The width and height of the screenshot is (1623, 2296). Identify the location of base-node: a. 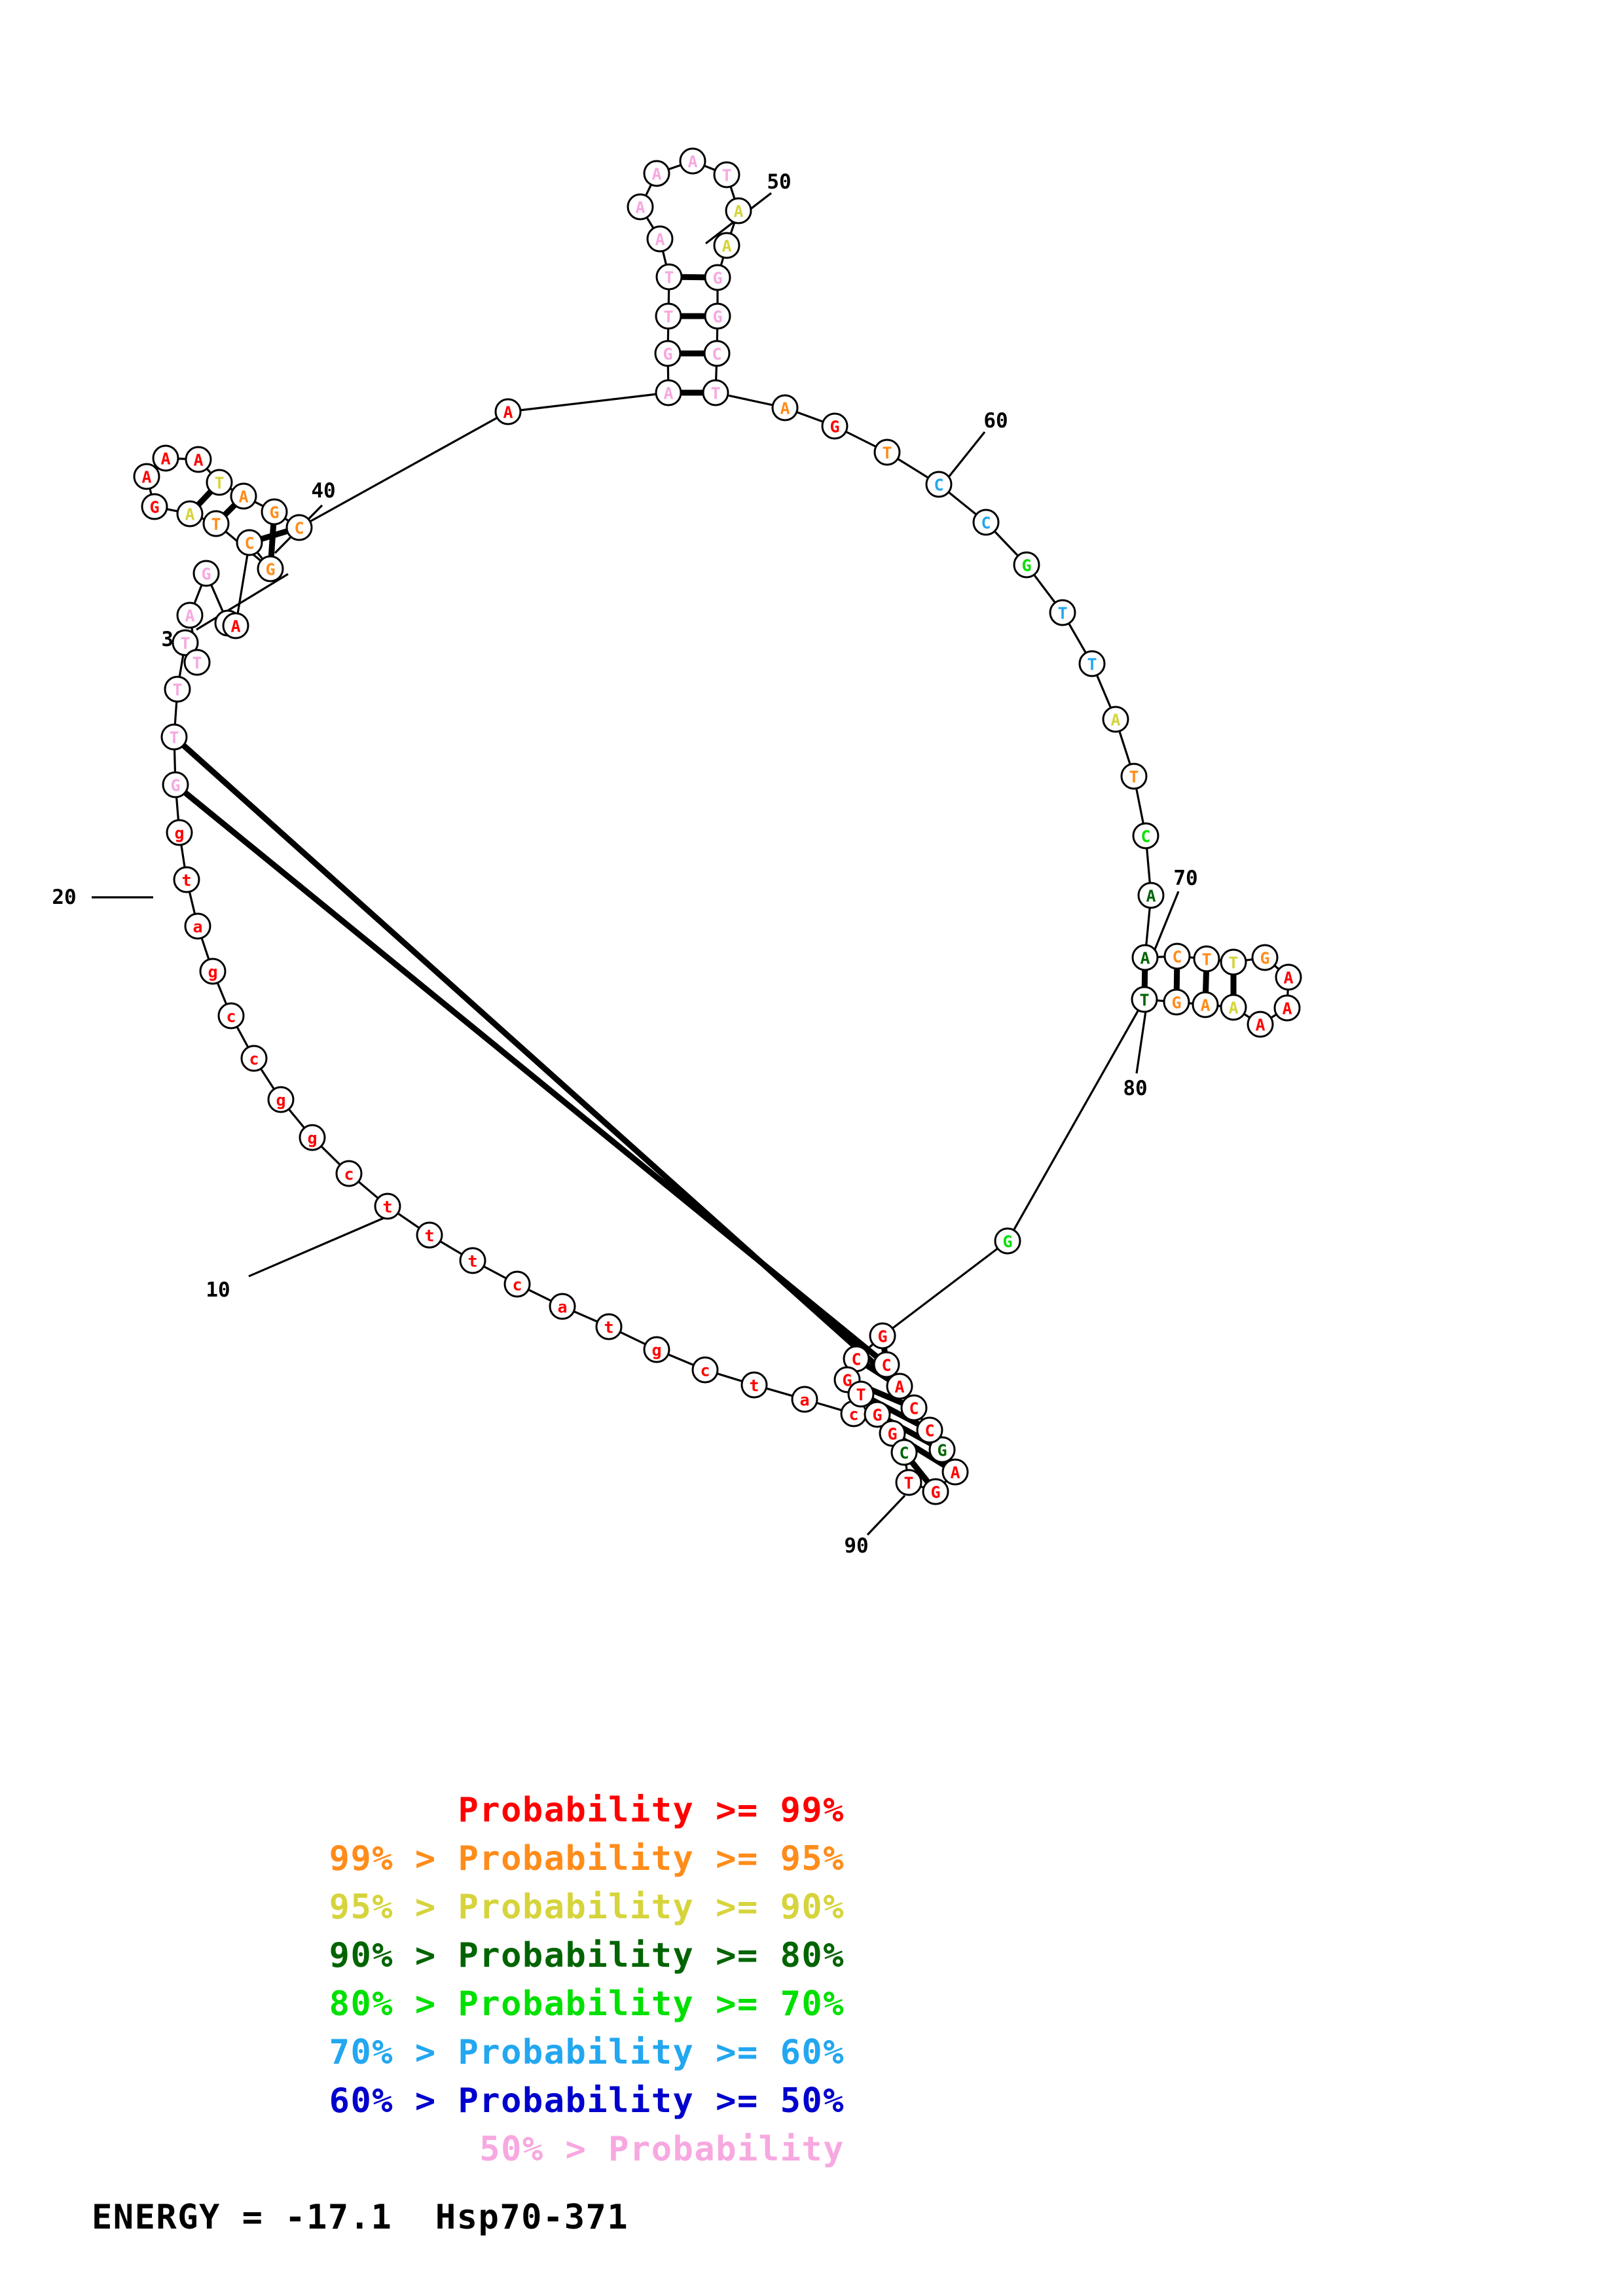
(804, 1399).